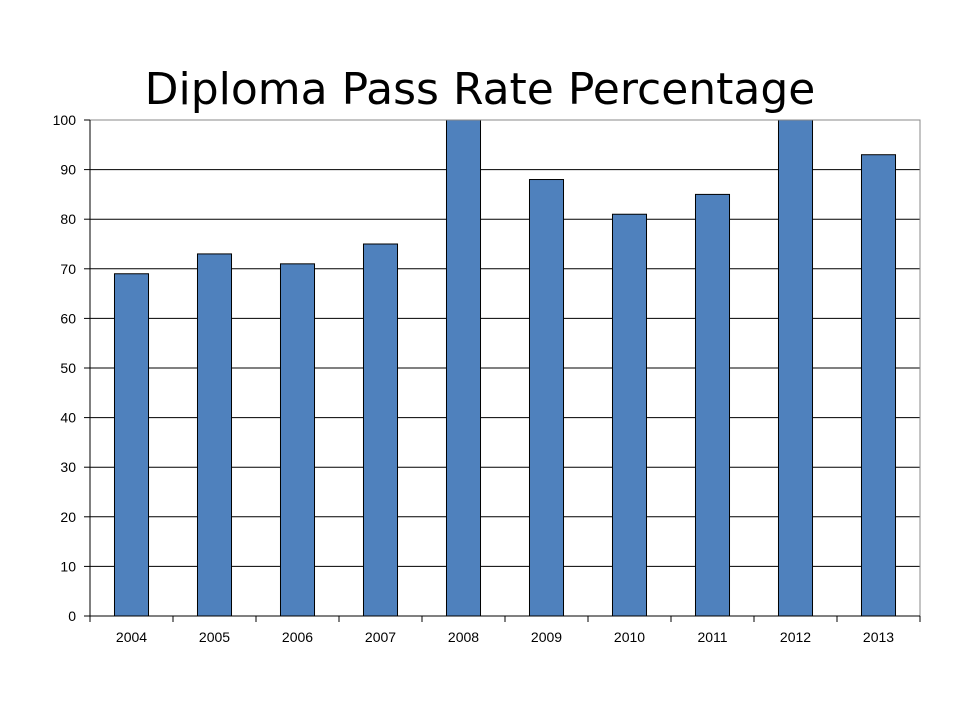 This screenshot has width=960, height=720. What do you see at coordinates (878, 637) in the screenshot?
I see `x-tick-label: 2013` at bounding box center [878, 637].